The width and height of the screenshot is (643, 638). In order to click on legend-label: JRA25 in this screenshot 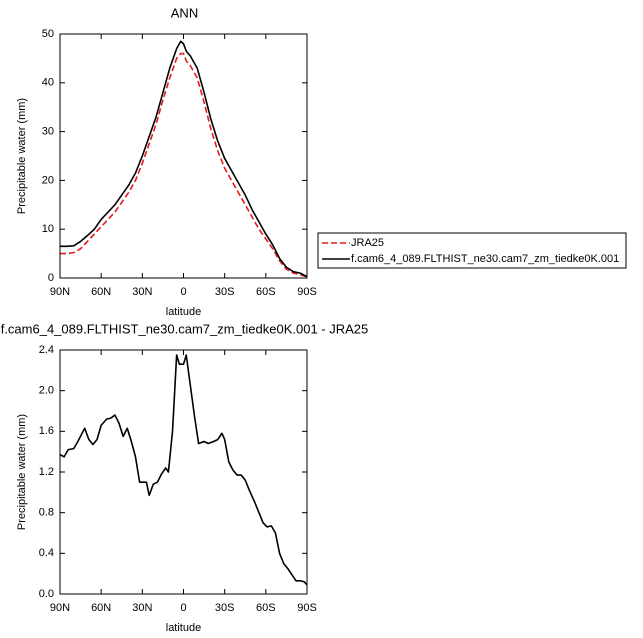, I will do `click(367, 243)`.